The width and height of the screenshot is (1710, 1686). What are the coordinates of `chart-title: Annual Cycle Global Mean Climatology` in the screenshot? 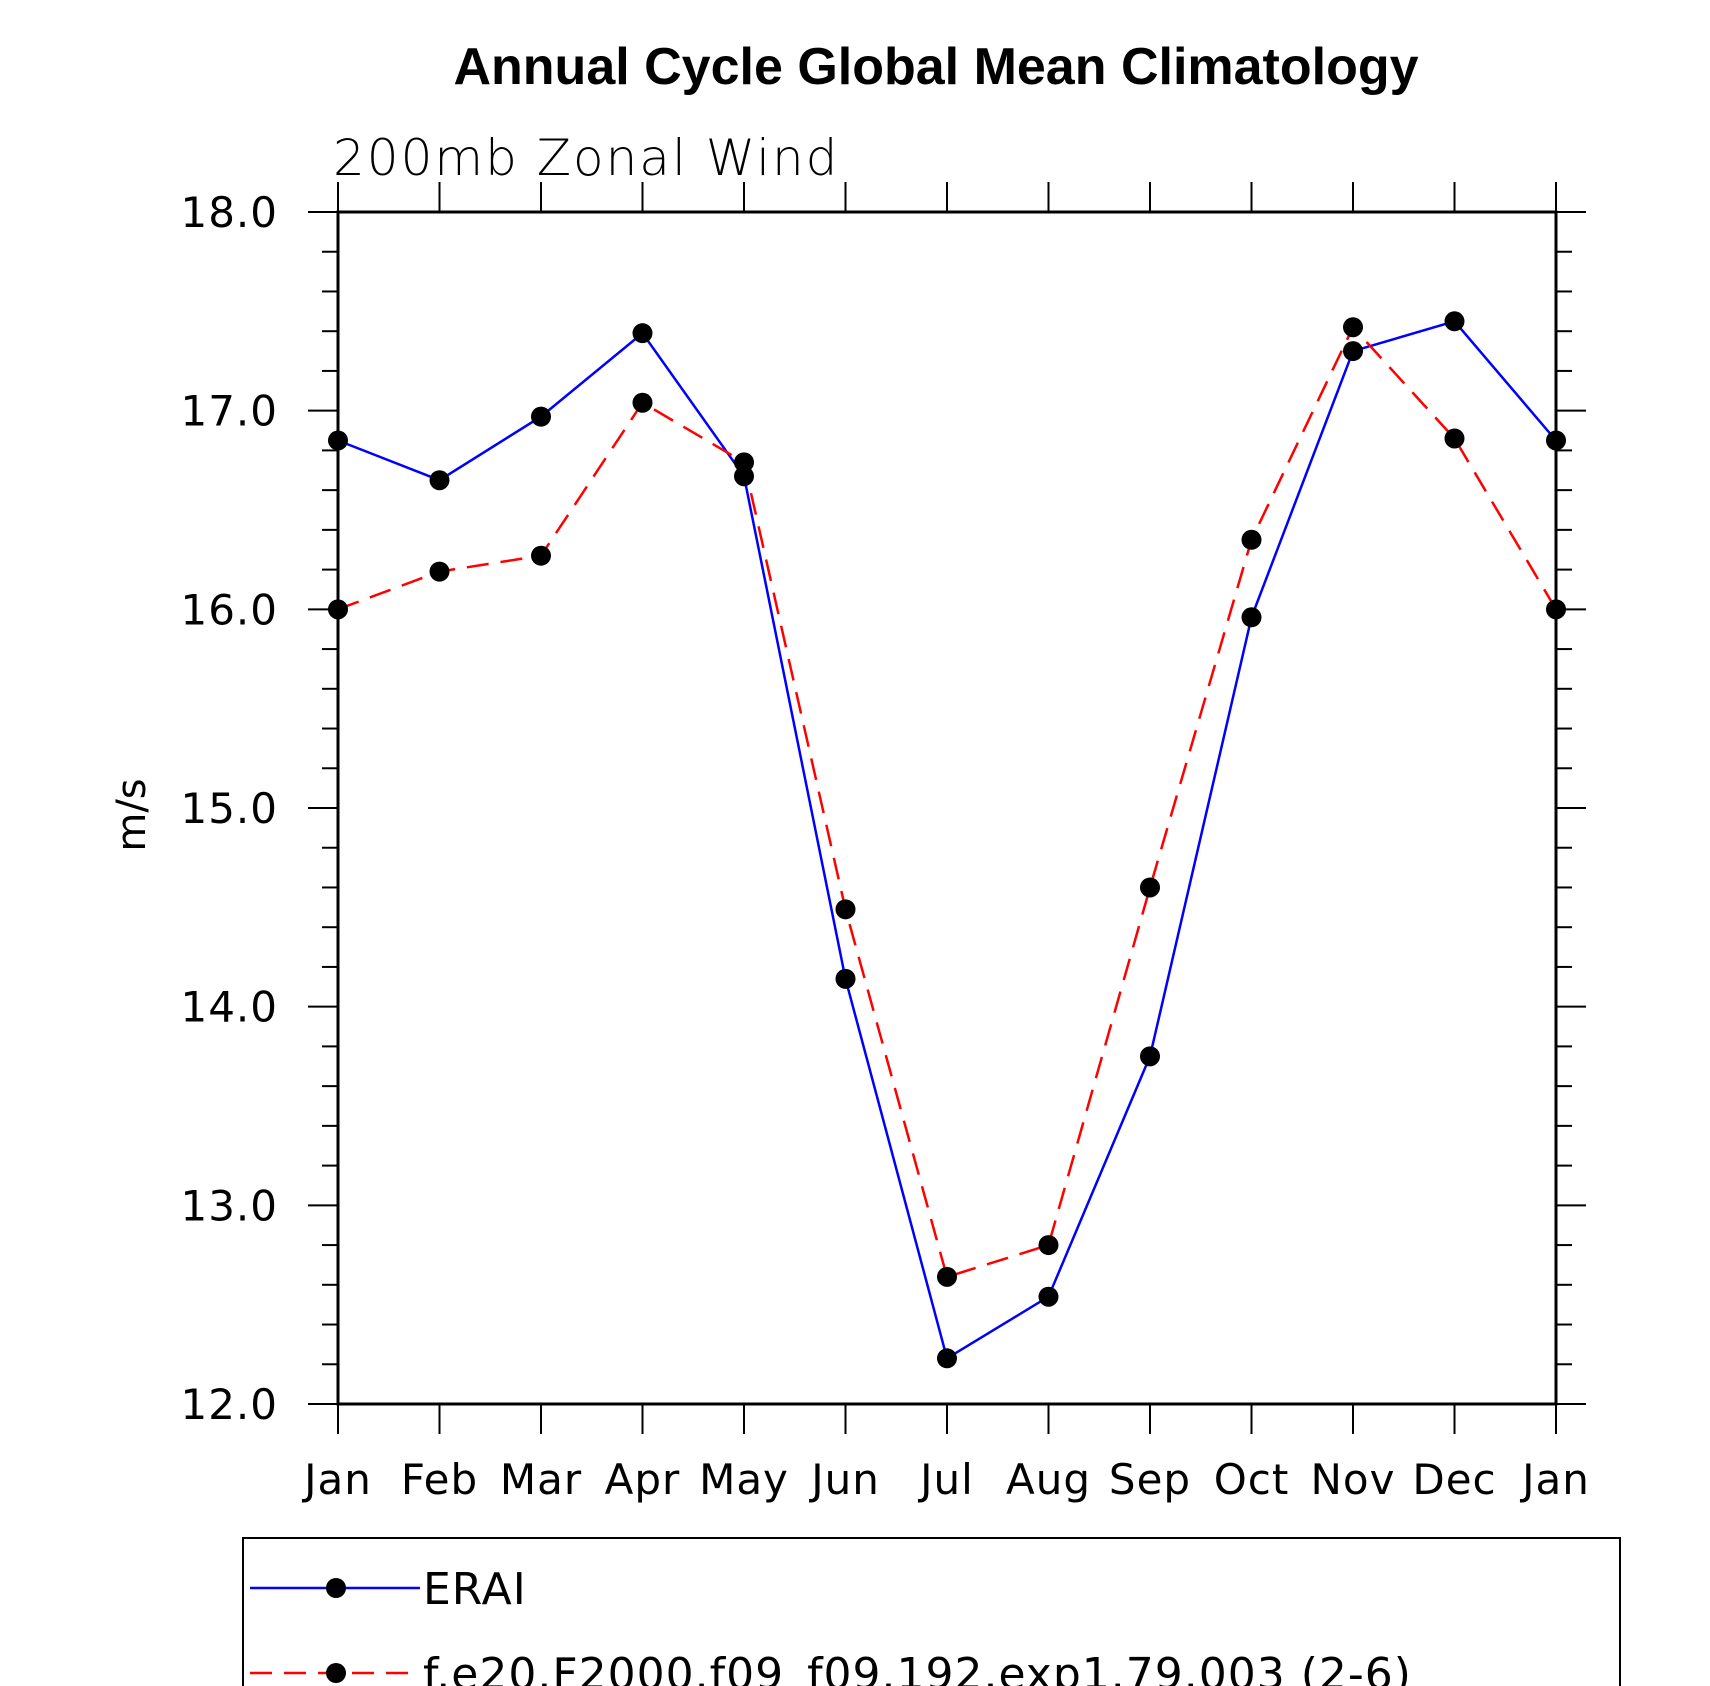 It's located at (935, 67).